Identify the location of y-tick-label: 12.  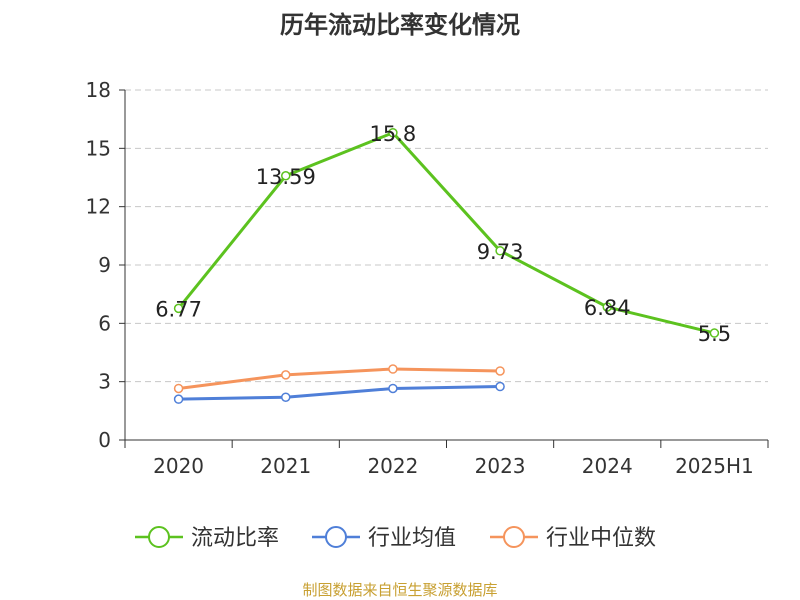
(98, 207).